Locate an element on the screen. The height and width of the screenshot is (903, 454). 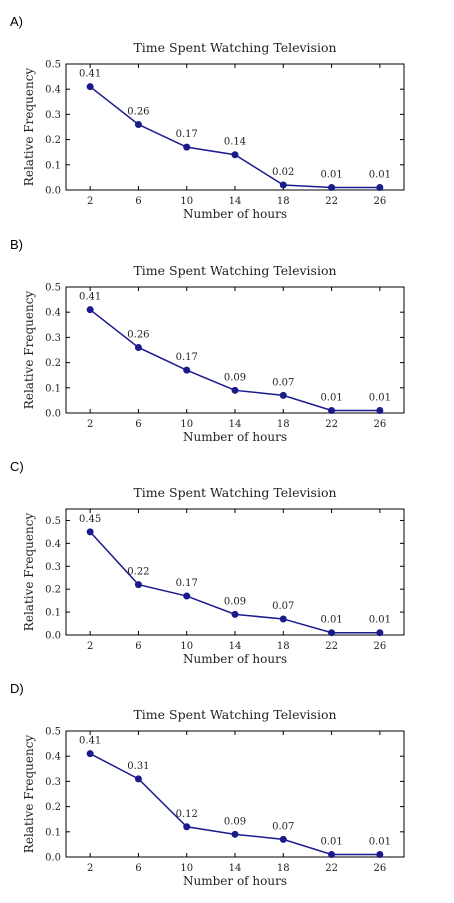
option-label: D) is located at coordinates (17, 688).